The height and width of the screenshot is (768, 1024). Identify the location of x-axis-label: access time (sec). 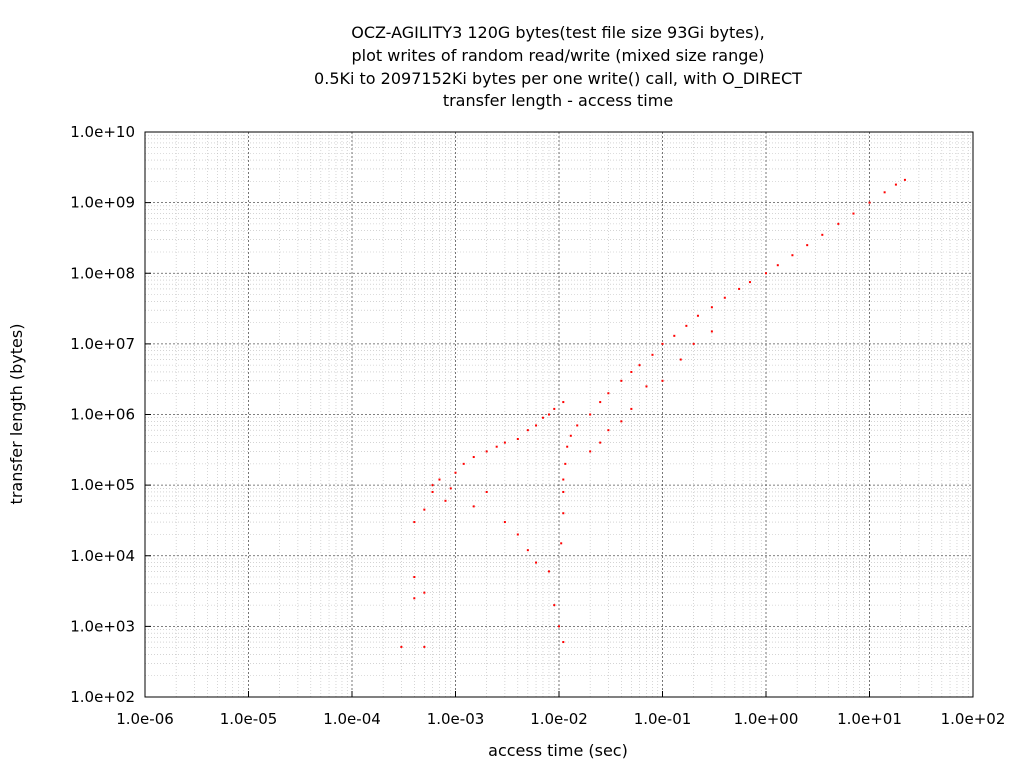
(558, 750).